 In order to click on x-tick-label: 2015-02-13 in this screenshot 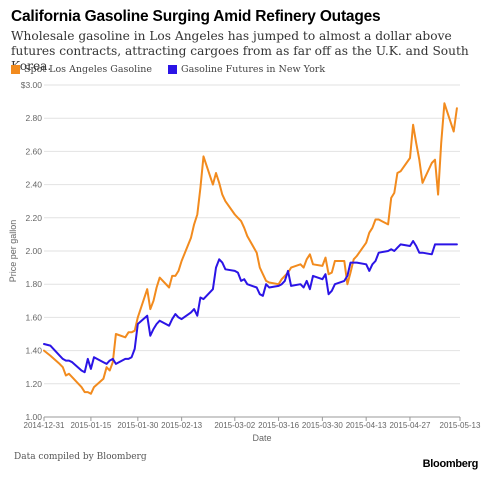, I will do `click(181, 425)`.